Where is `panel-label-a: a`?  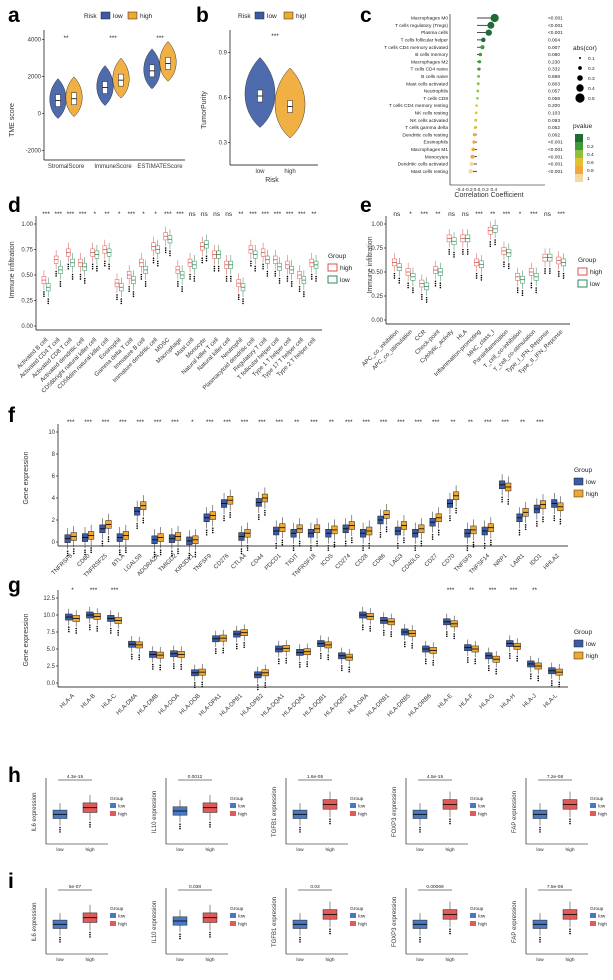
panel-label-a: a is located at coordinates (14, 15).